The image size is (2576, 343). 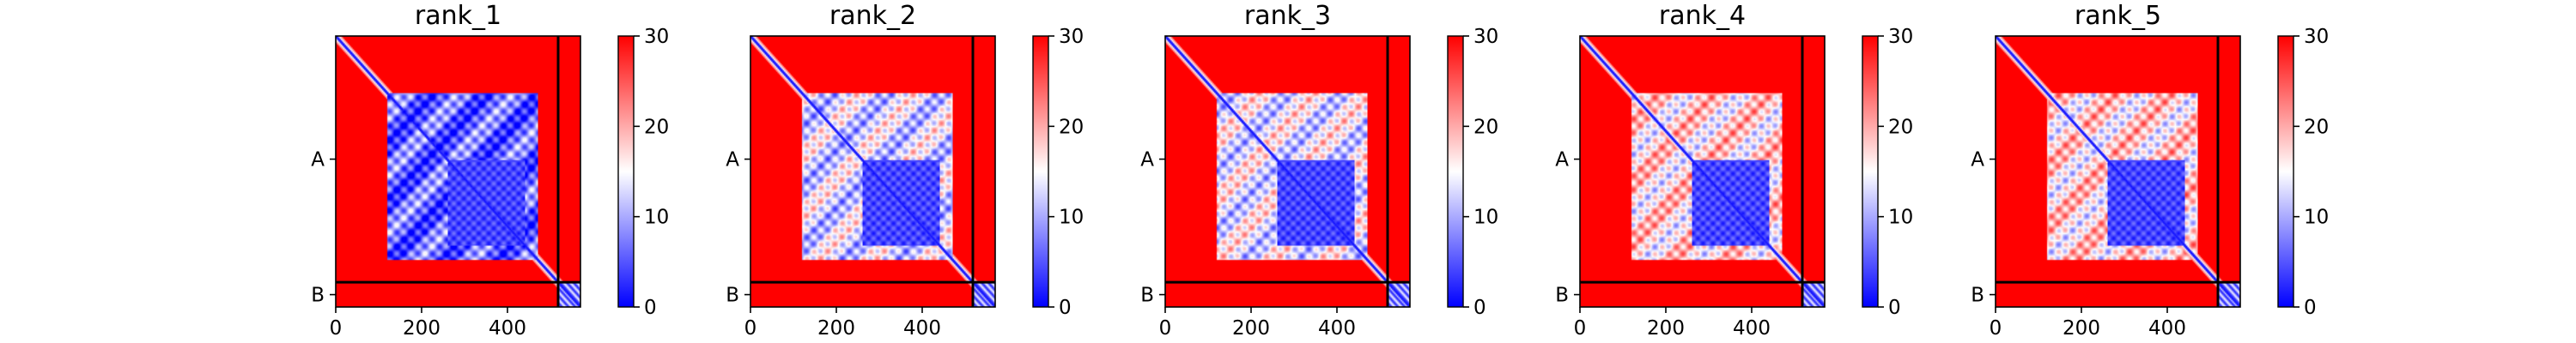 What do you see at coordinates (458, 16) in the screenshot?
I see `panel-title: rank_1` at bounding box center [458, 16].